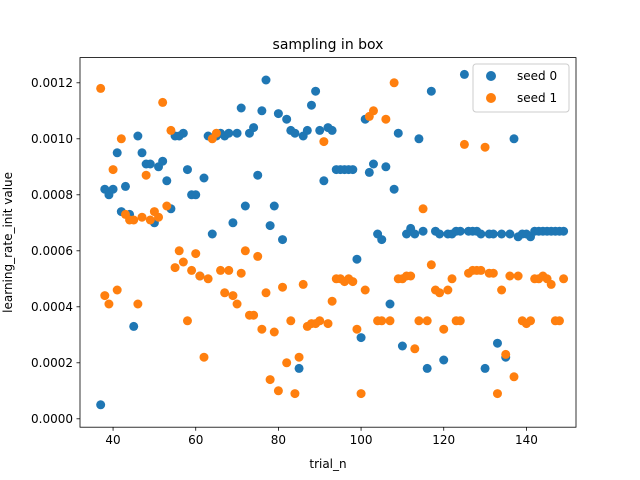 The height and width of the screenshot is (480, 640). What do you see at coordinates (52, 307) in the screenshot?
I see `y-tick-label: 0.0004` at bounding box center [52, 307].